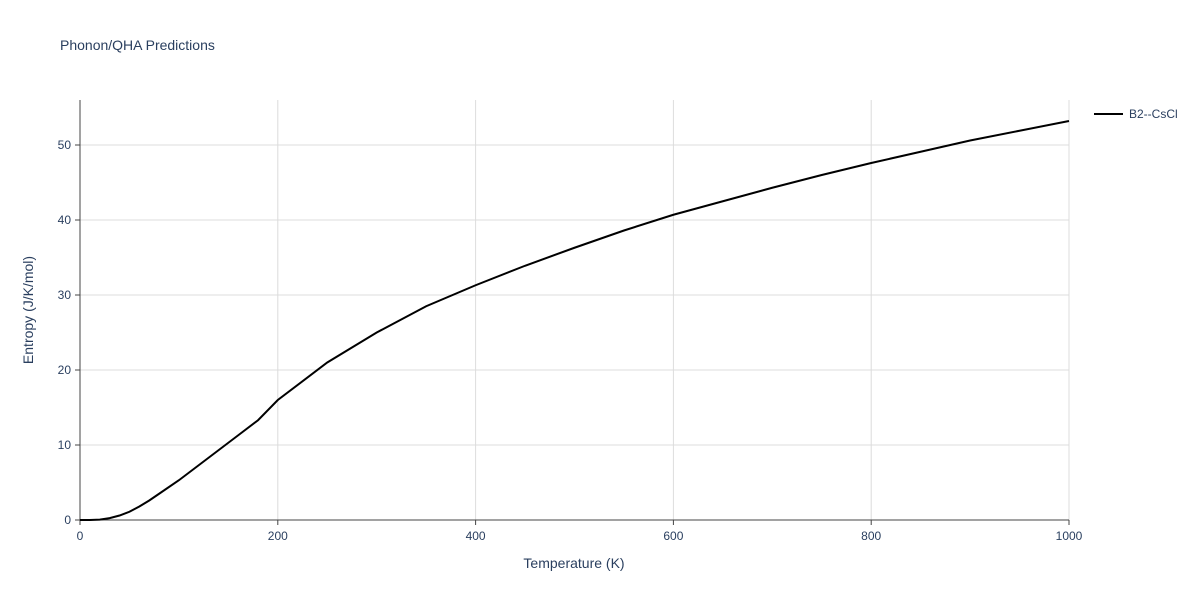  Describe the element at coordinates (1153, 114) in the screenshot. I see `legend-label: B2--CsCl` at that location.